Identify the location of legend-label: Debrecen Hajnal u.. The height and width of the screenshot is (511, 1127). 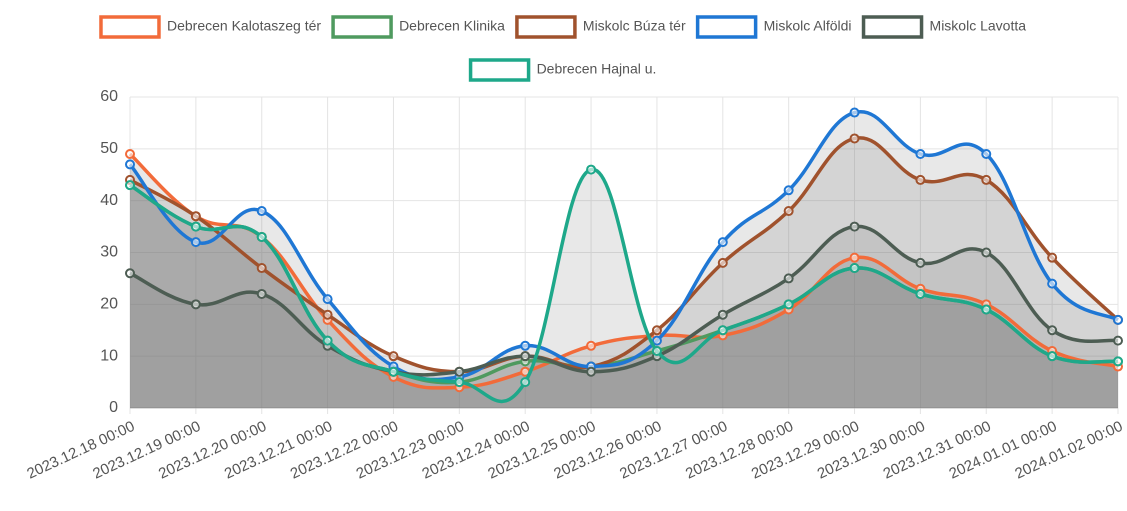
(597, 69).